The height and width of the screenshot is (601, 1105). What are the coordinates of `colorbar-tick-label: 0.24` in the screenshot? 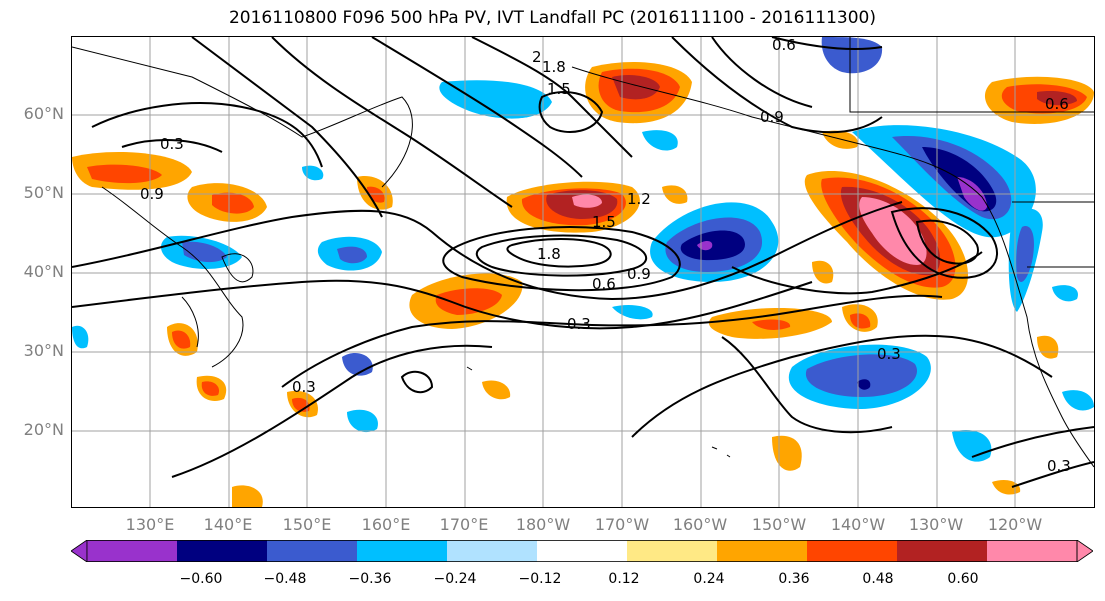 It's located at (709, 579).